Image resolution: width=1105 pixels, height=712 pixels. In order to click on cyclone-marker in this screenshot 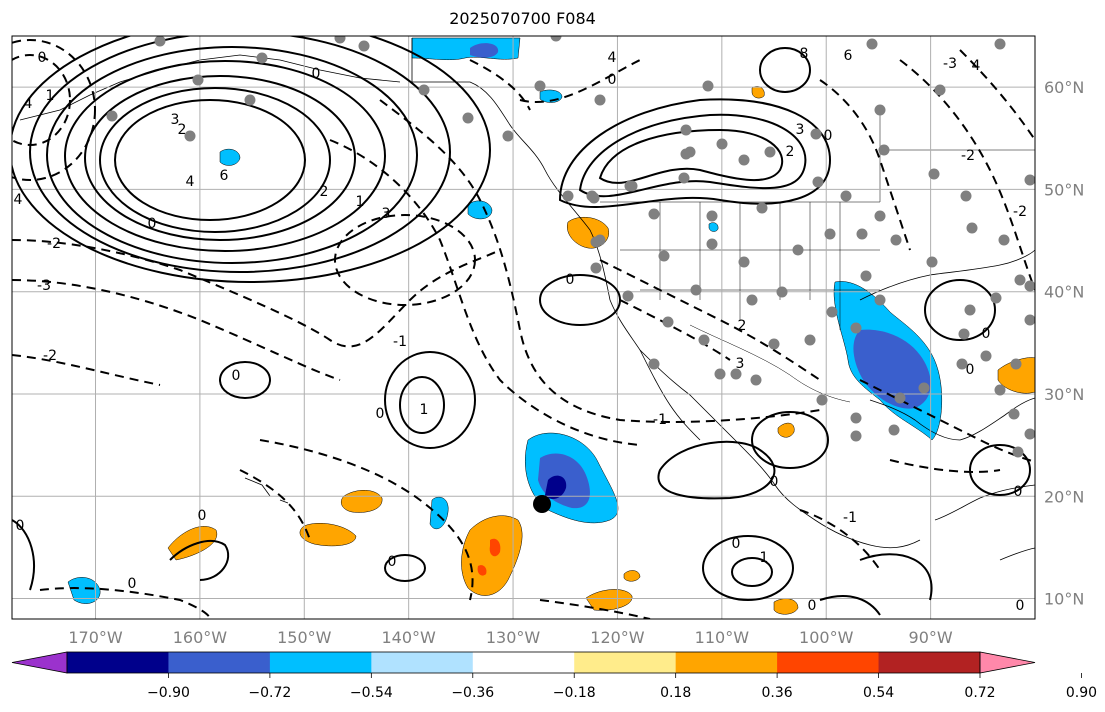, I will do `click(542, 504)`.